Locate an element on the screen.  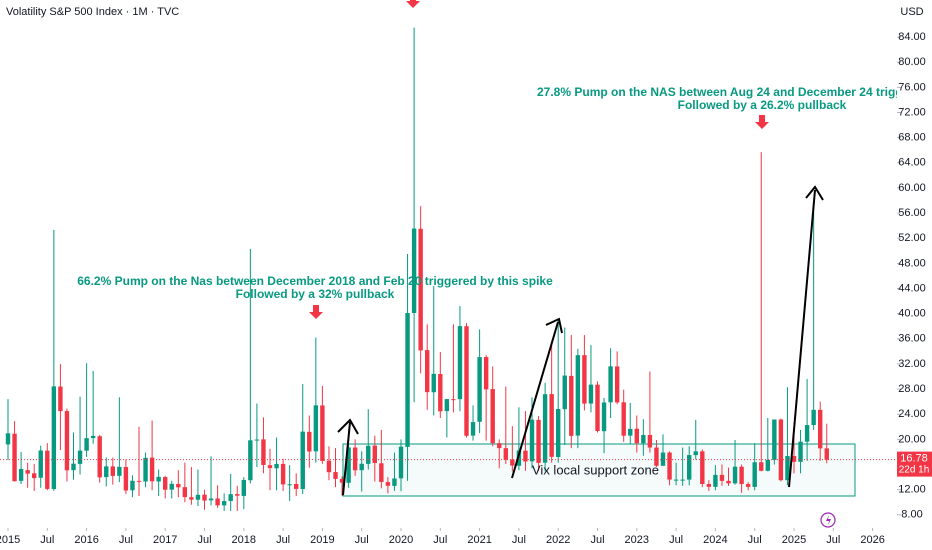
arrow-up is located at coordinates (806, 336).